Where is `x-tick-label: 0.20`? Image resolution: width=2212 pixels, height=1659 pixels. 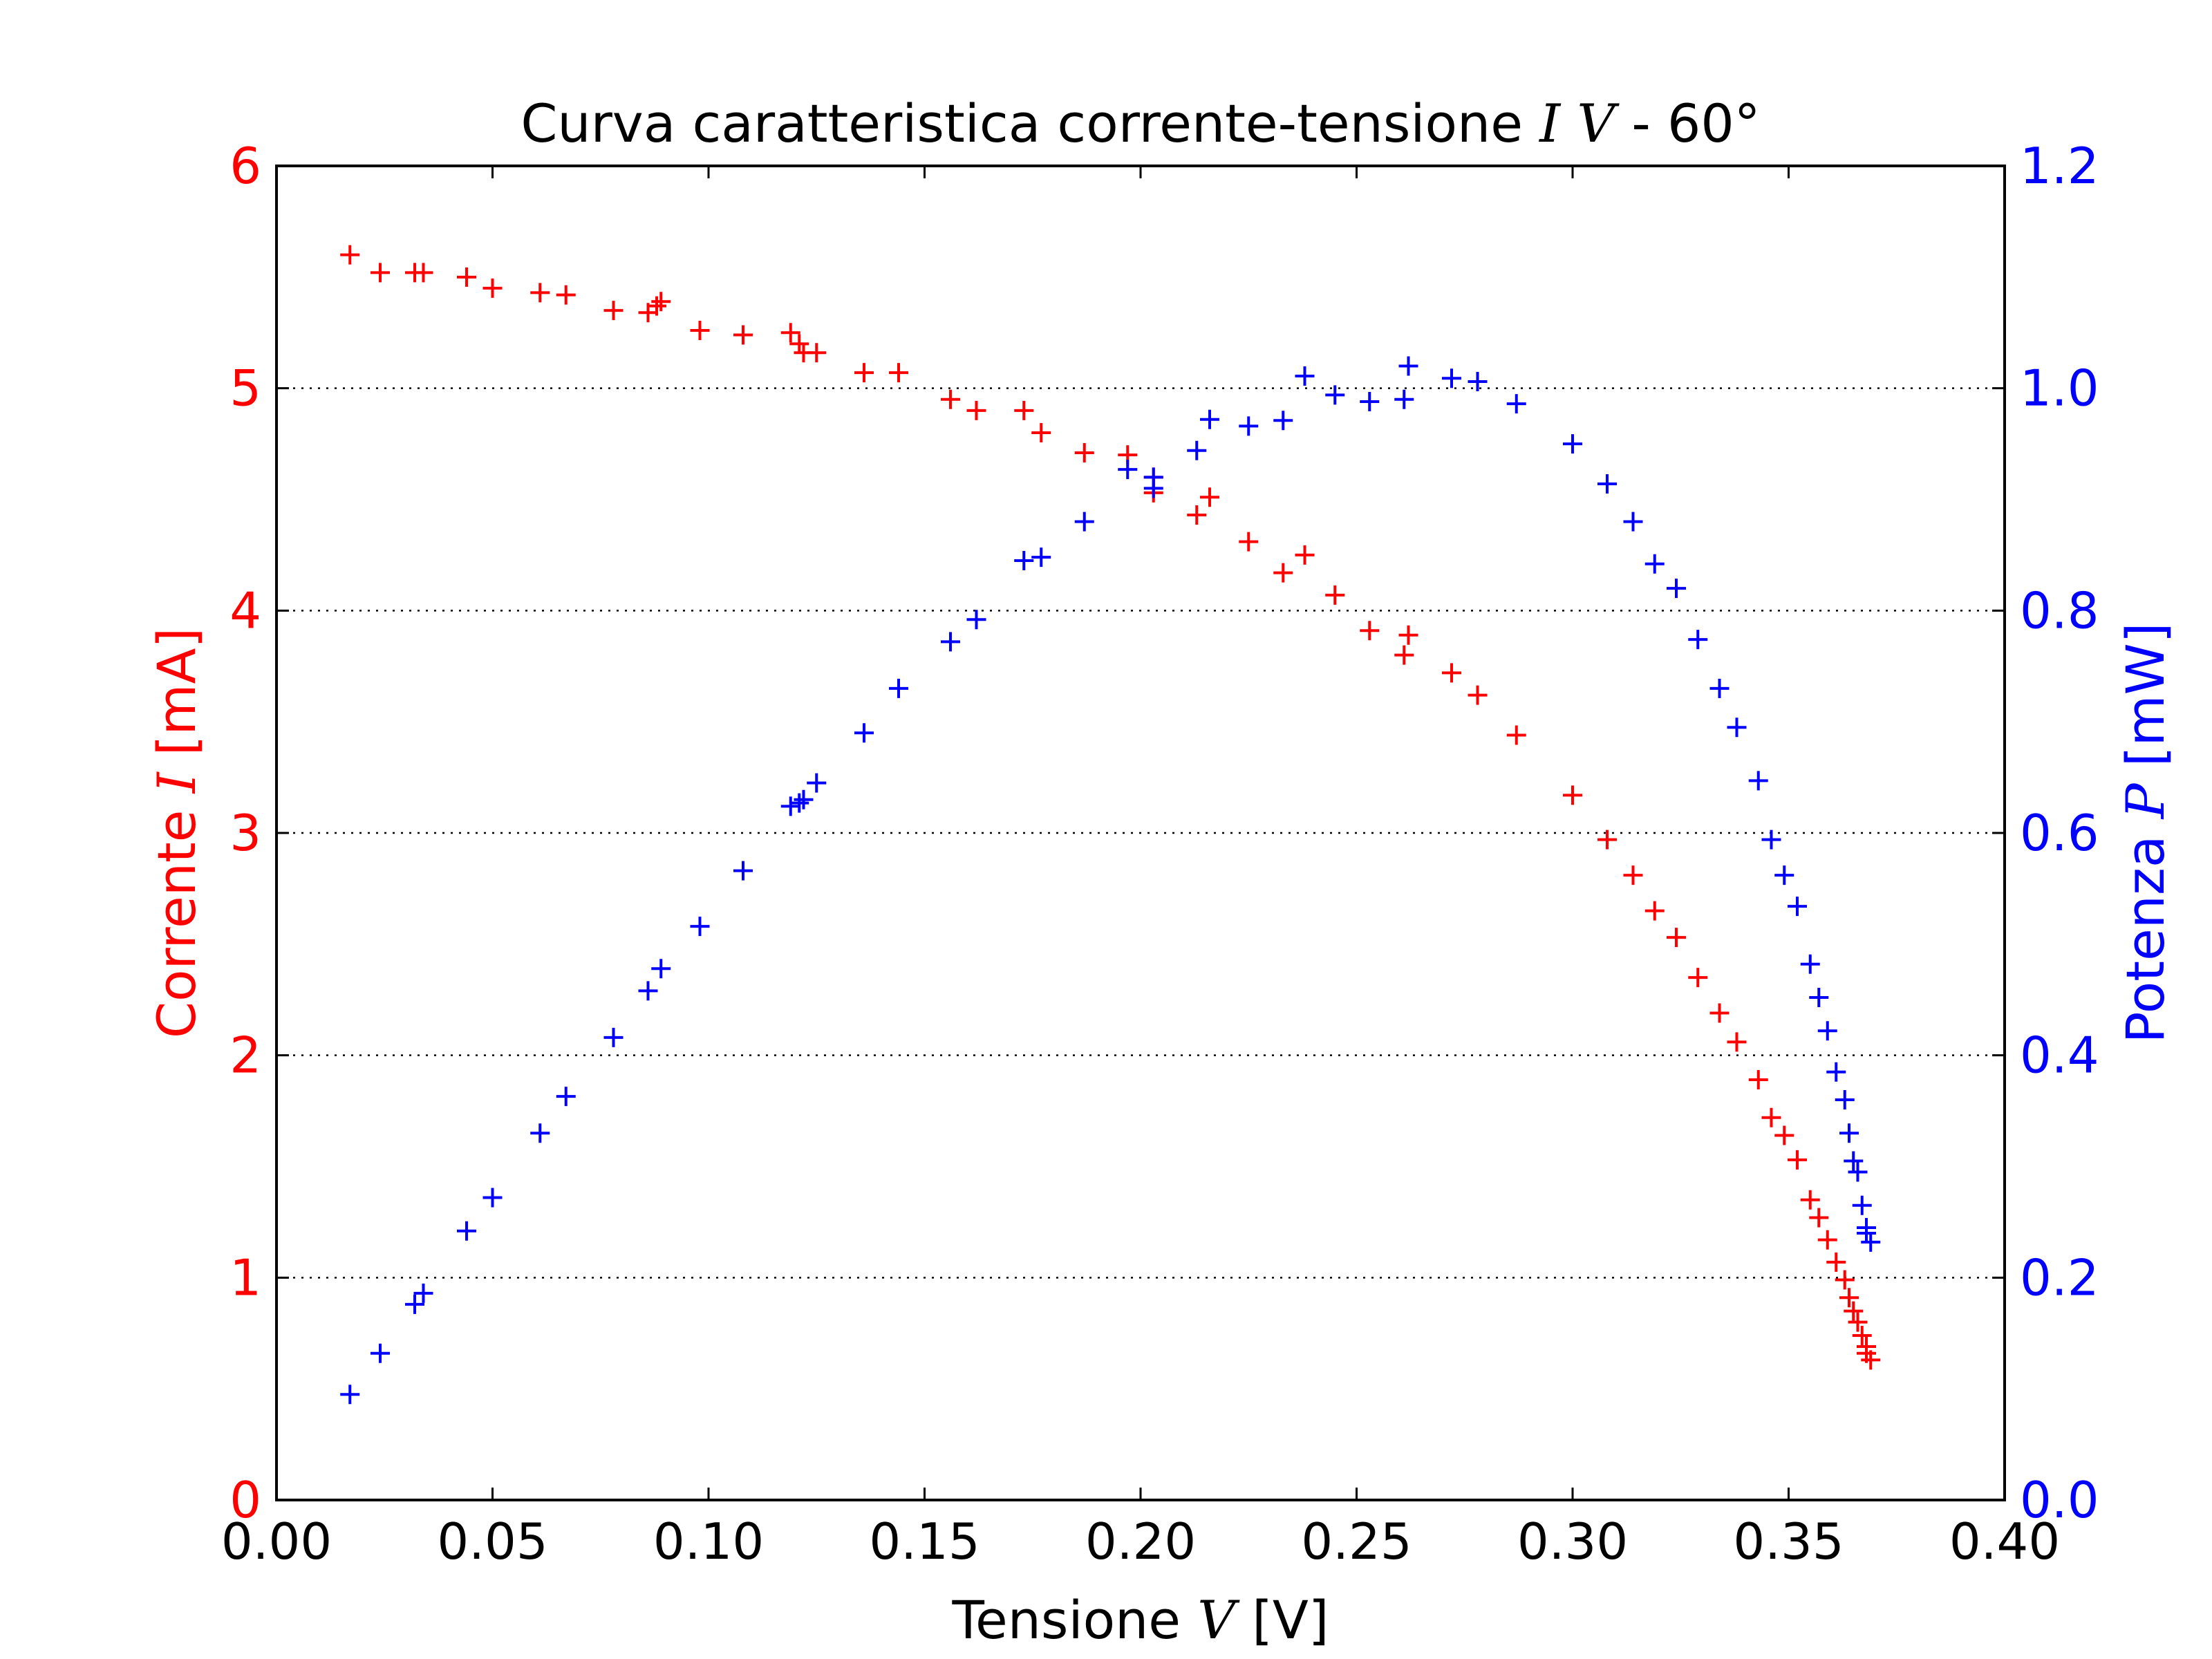
x-tick-label: 0.20 is located at coordinates (1140, 1541).